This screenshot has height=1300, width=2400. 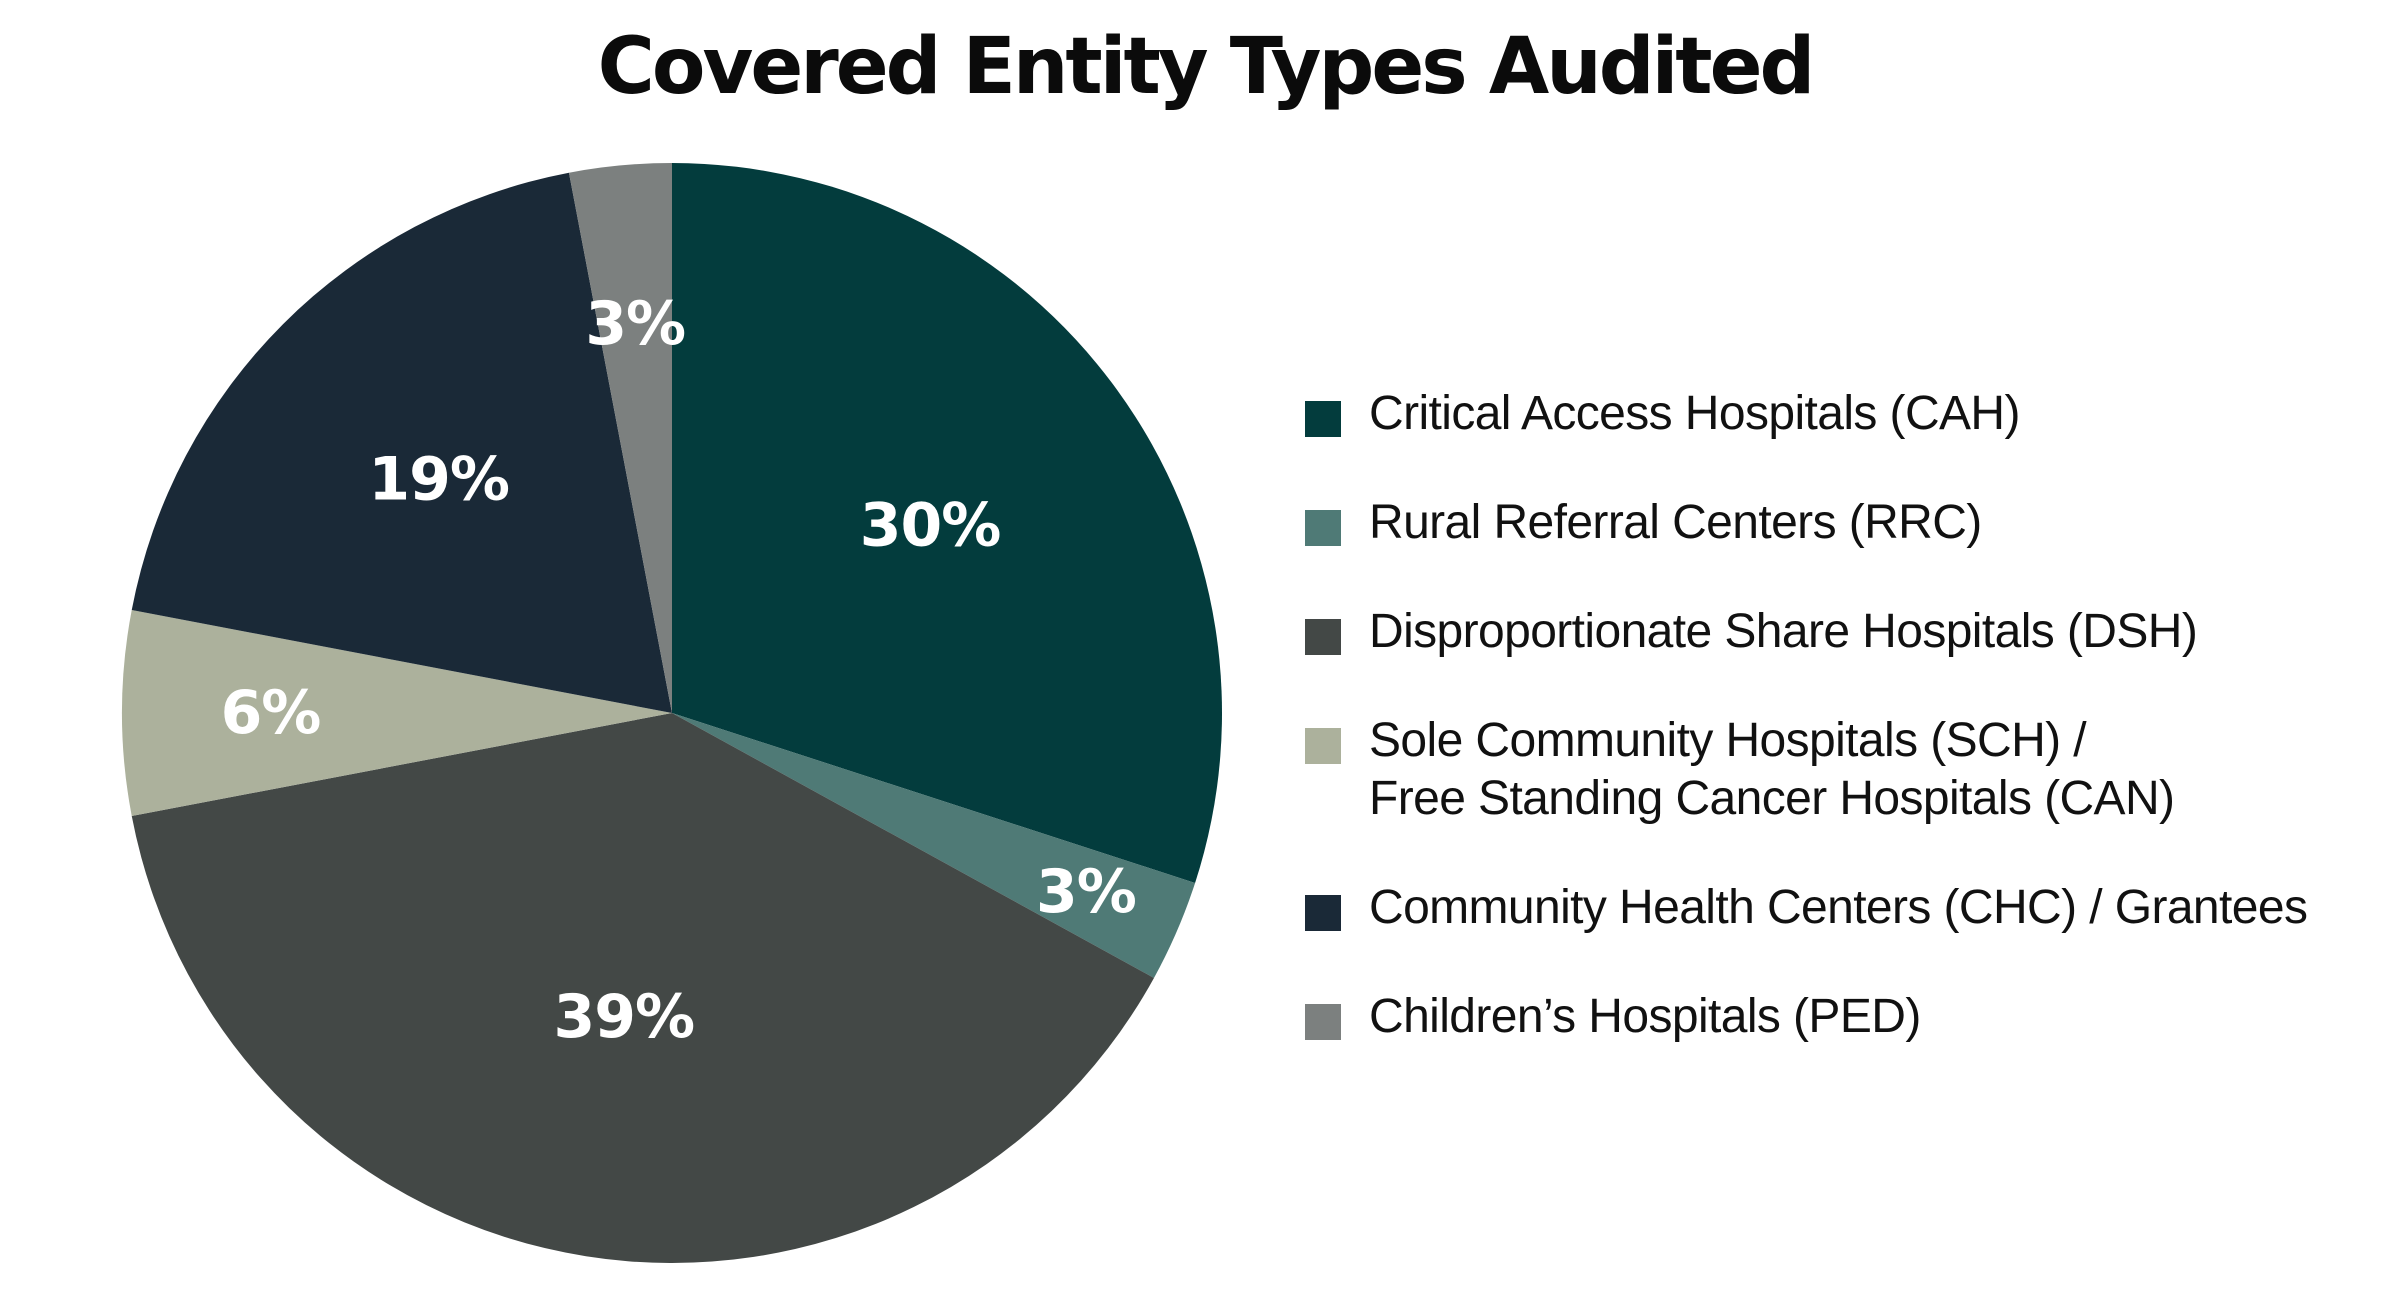 I want to click on legend-item-cah: Critical Access Hospitals (CAH), so click(x=1845, y=414).